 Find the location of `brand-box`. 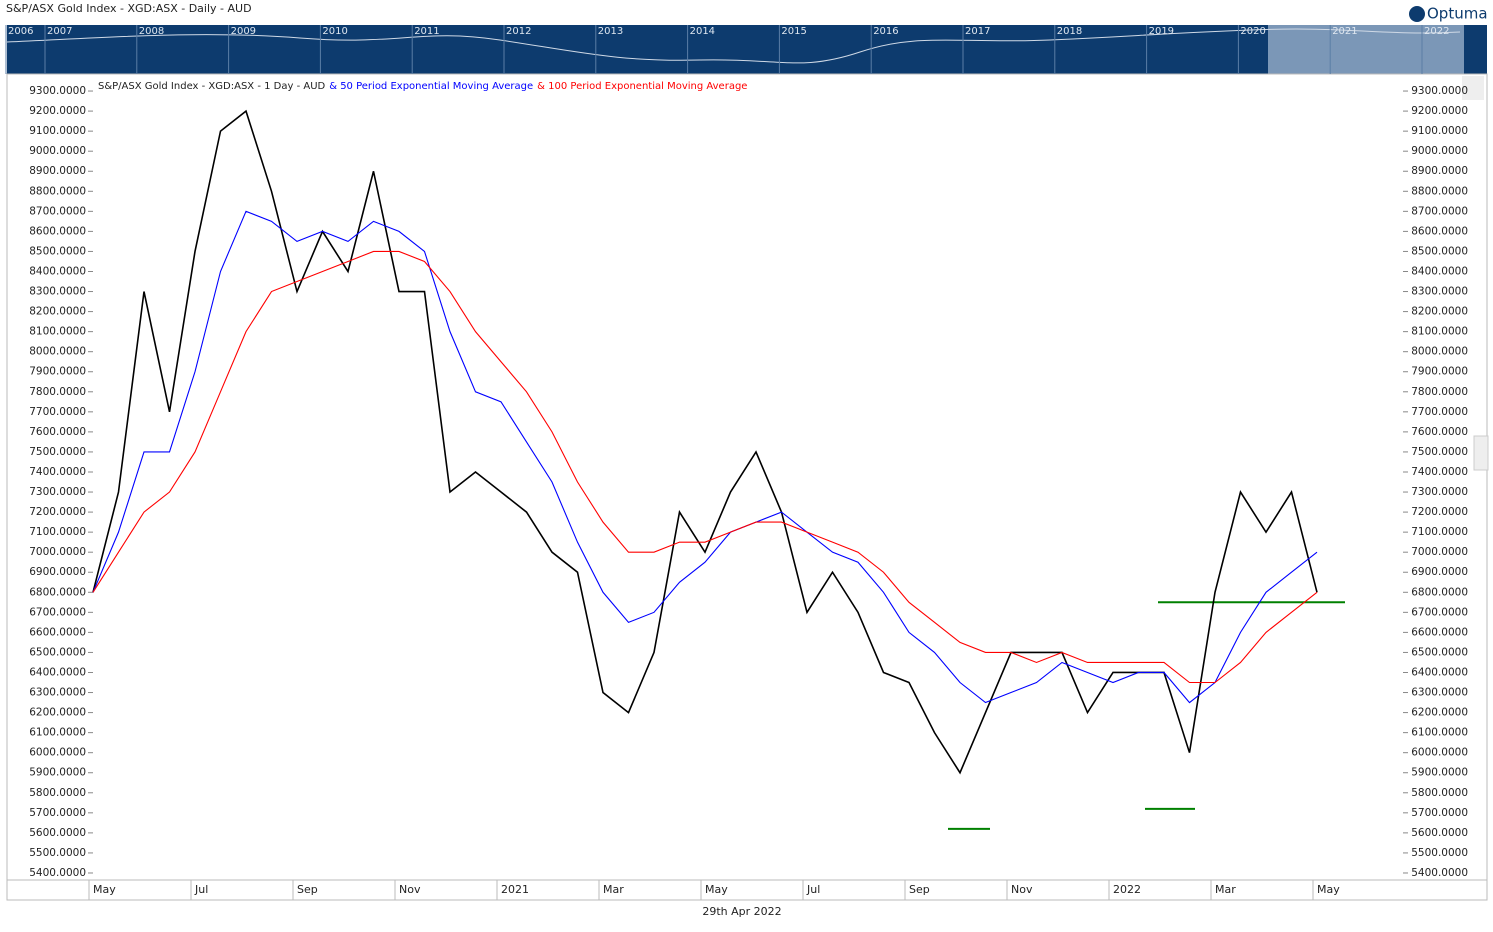

brand-box is located at coordinates (1477, 14).